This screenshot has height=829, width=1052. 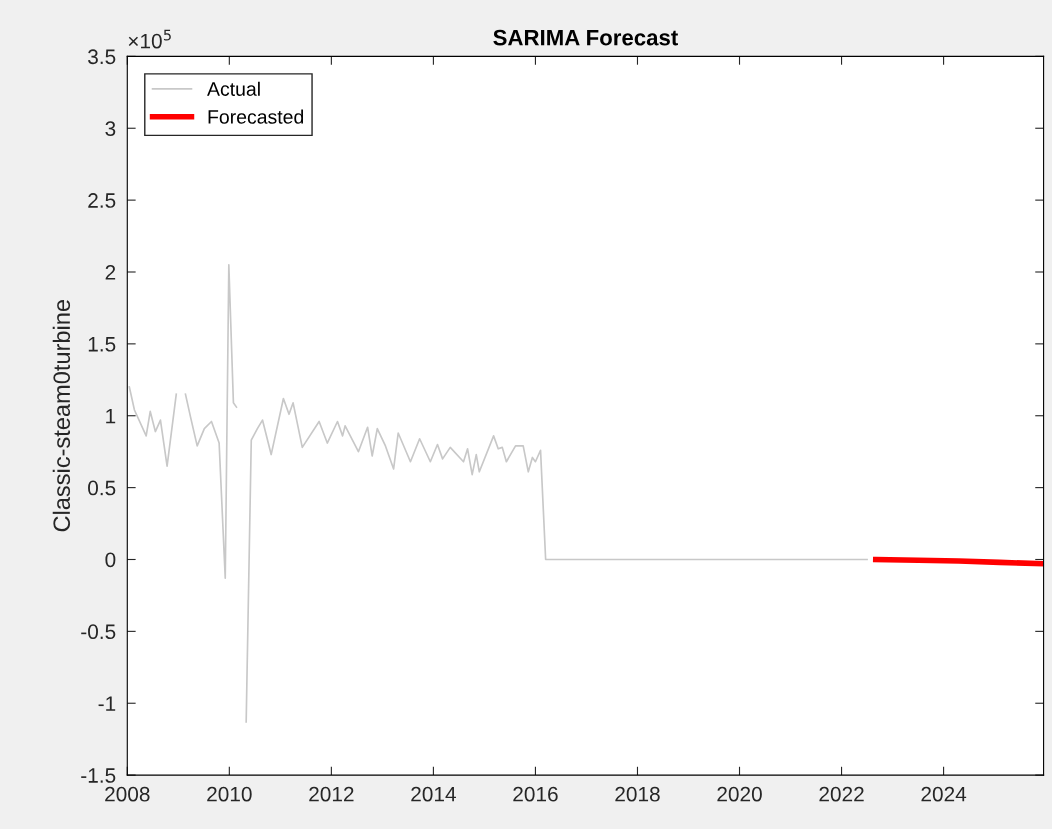 What do you see at coordinates (102, 488) in the screenshot?
I see `y-tick-label: 0.5` at bounding box center [102, 488].